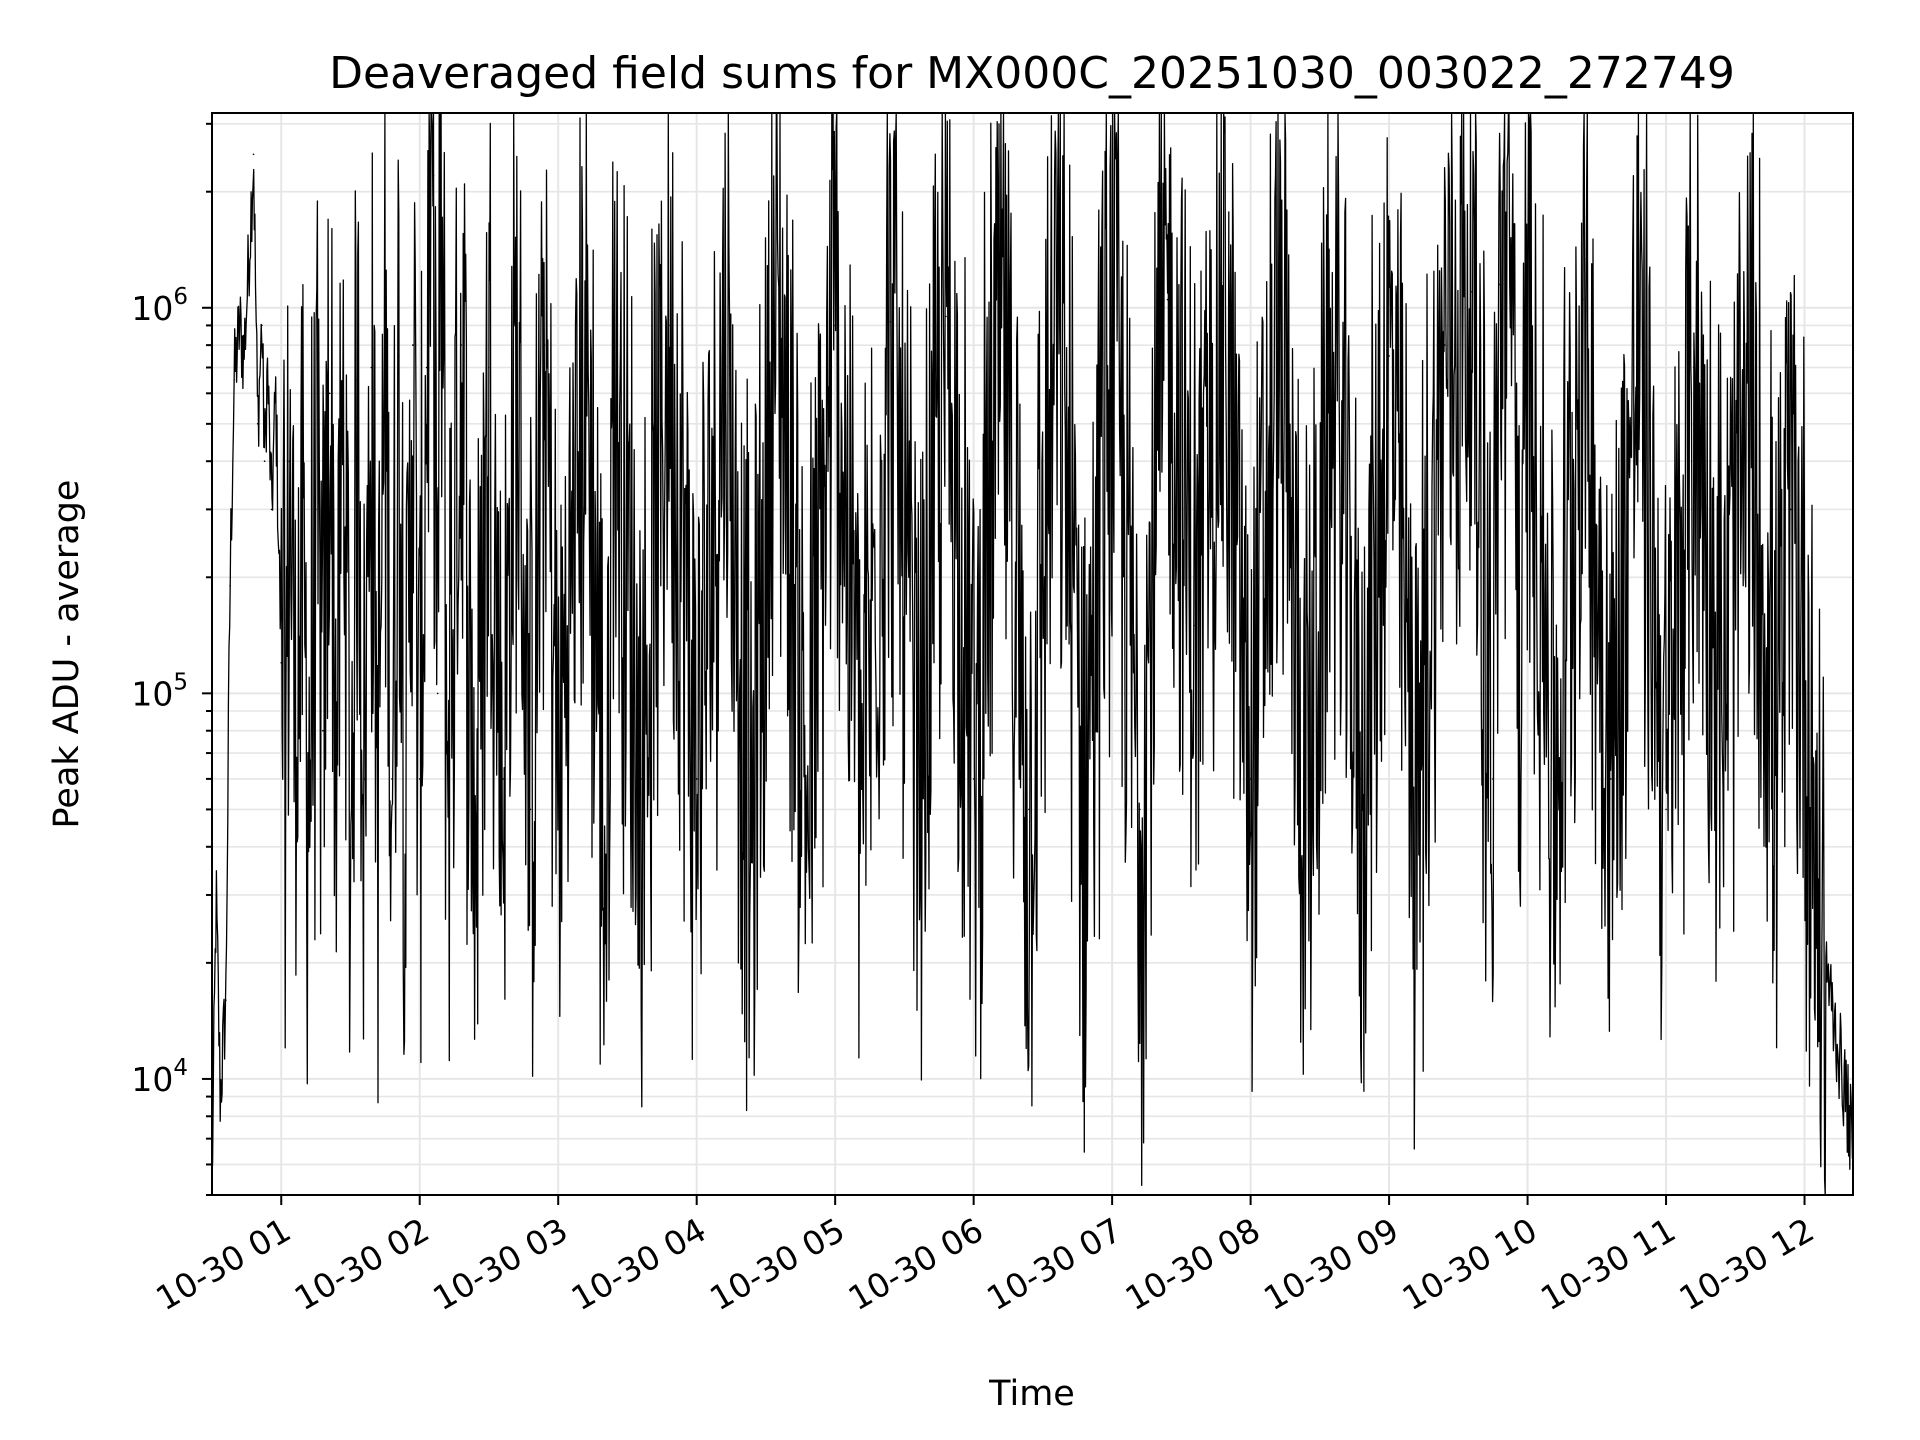 This screenshot has height=1440, width=1920. Describe the element at coordinates (159, 1077) in the screenshot. I see `y-tick-label: 10⁴` at that location.